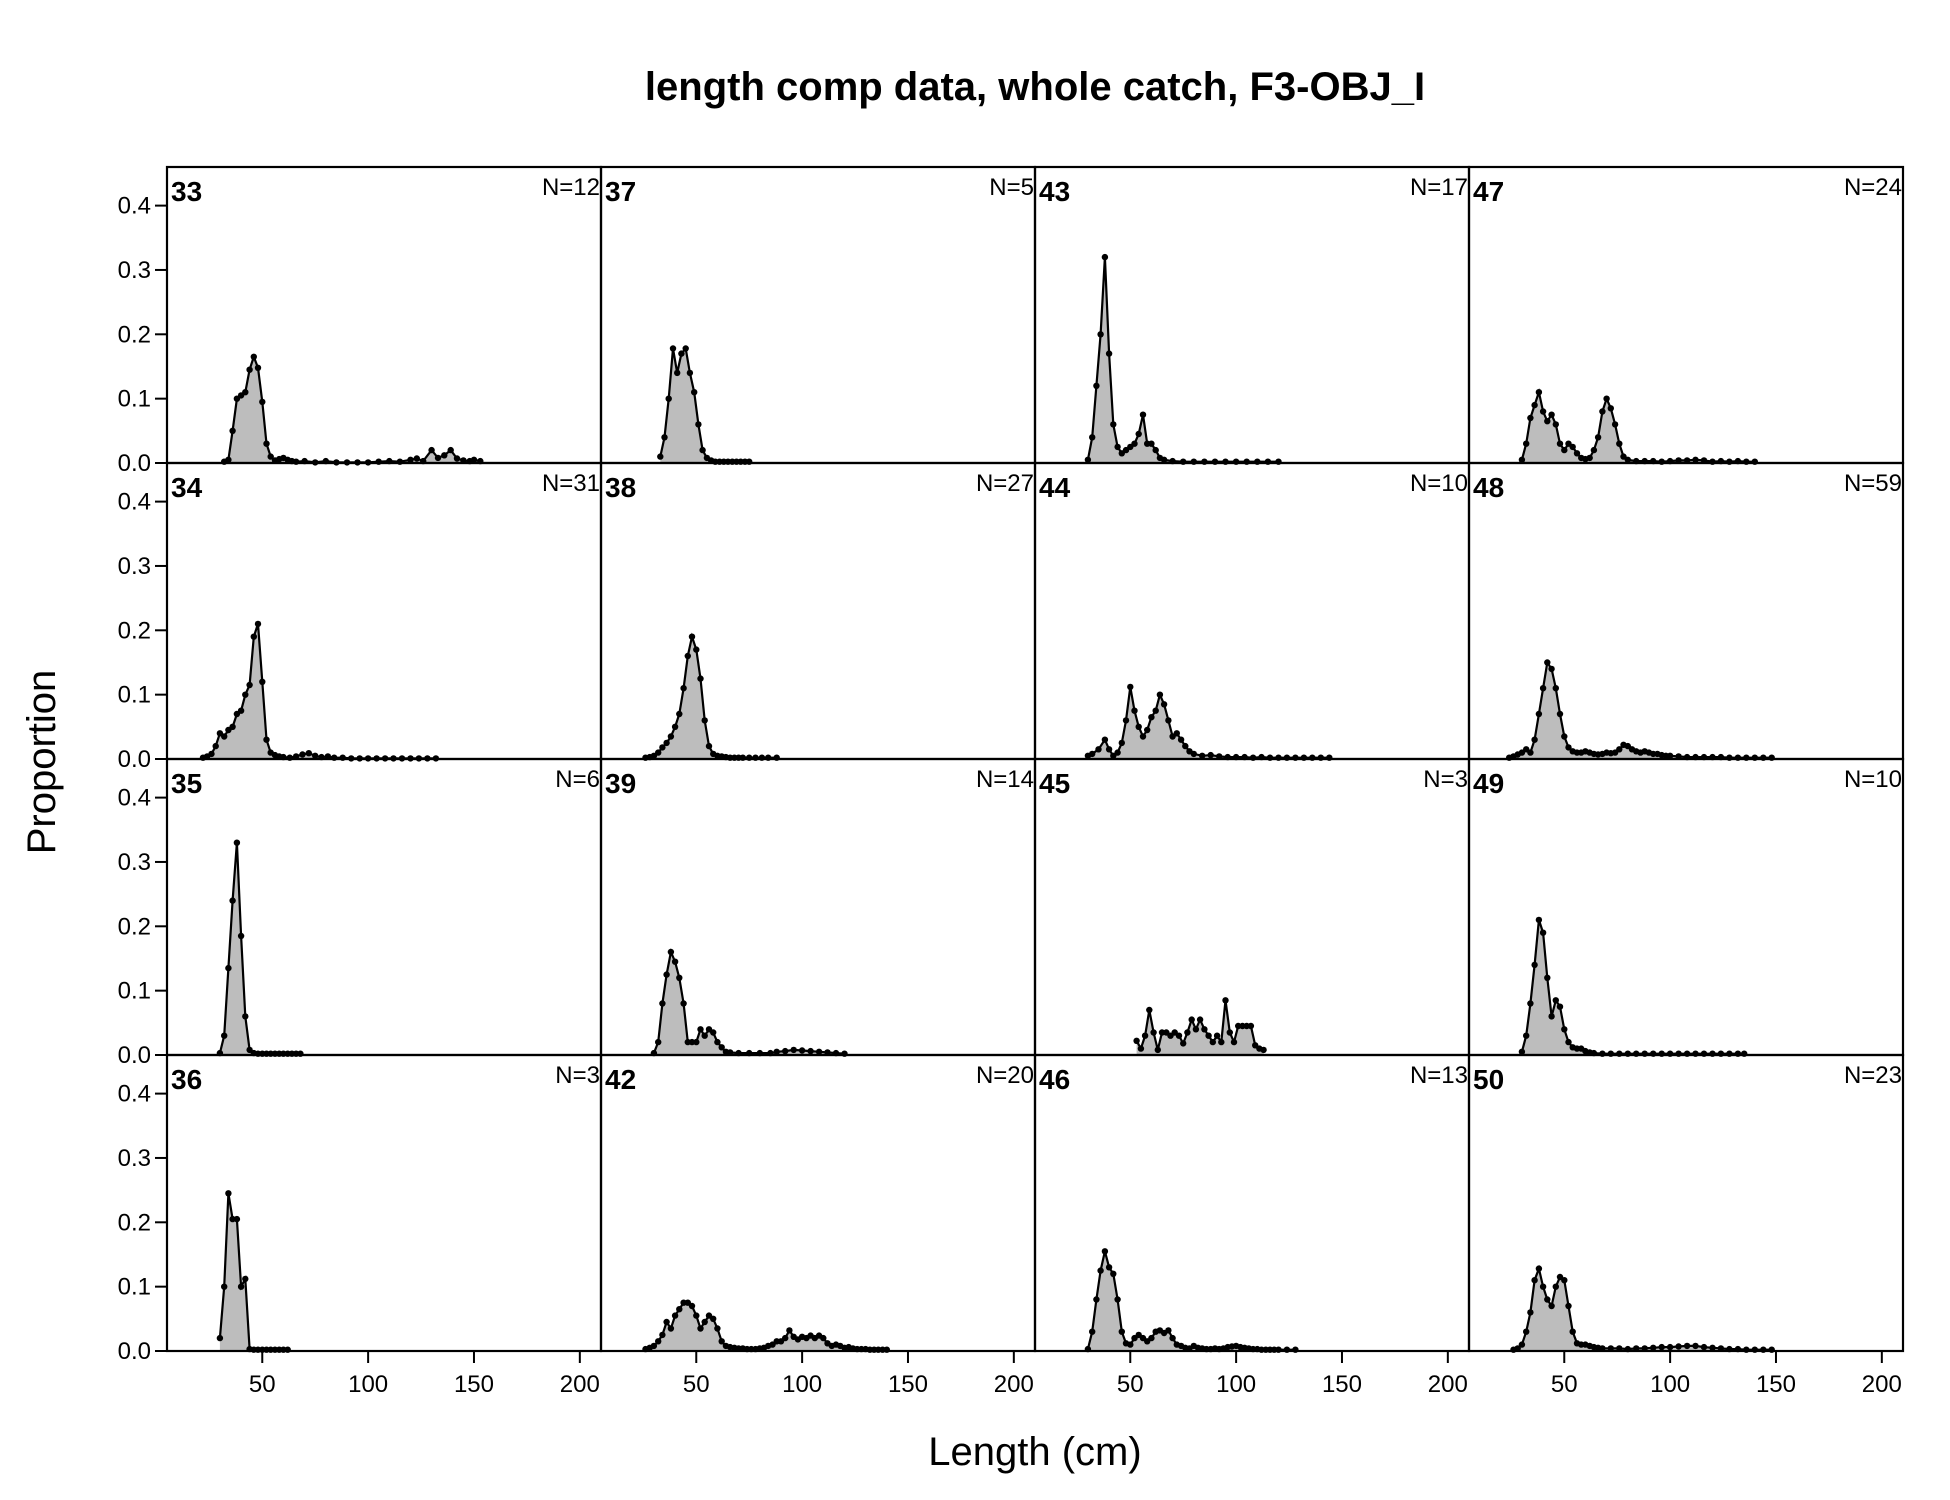 The width and height of the screenshot is (1950, 1500). Describe the element at coordinates (818, 611) in the screenshot. I see `panel-38: 38 N=27` at that location.